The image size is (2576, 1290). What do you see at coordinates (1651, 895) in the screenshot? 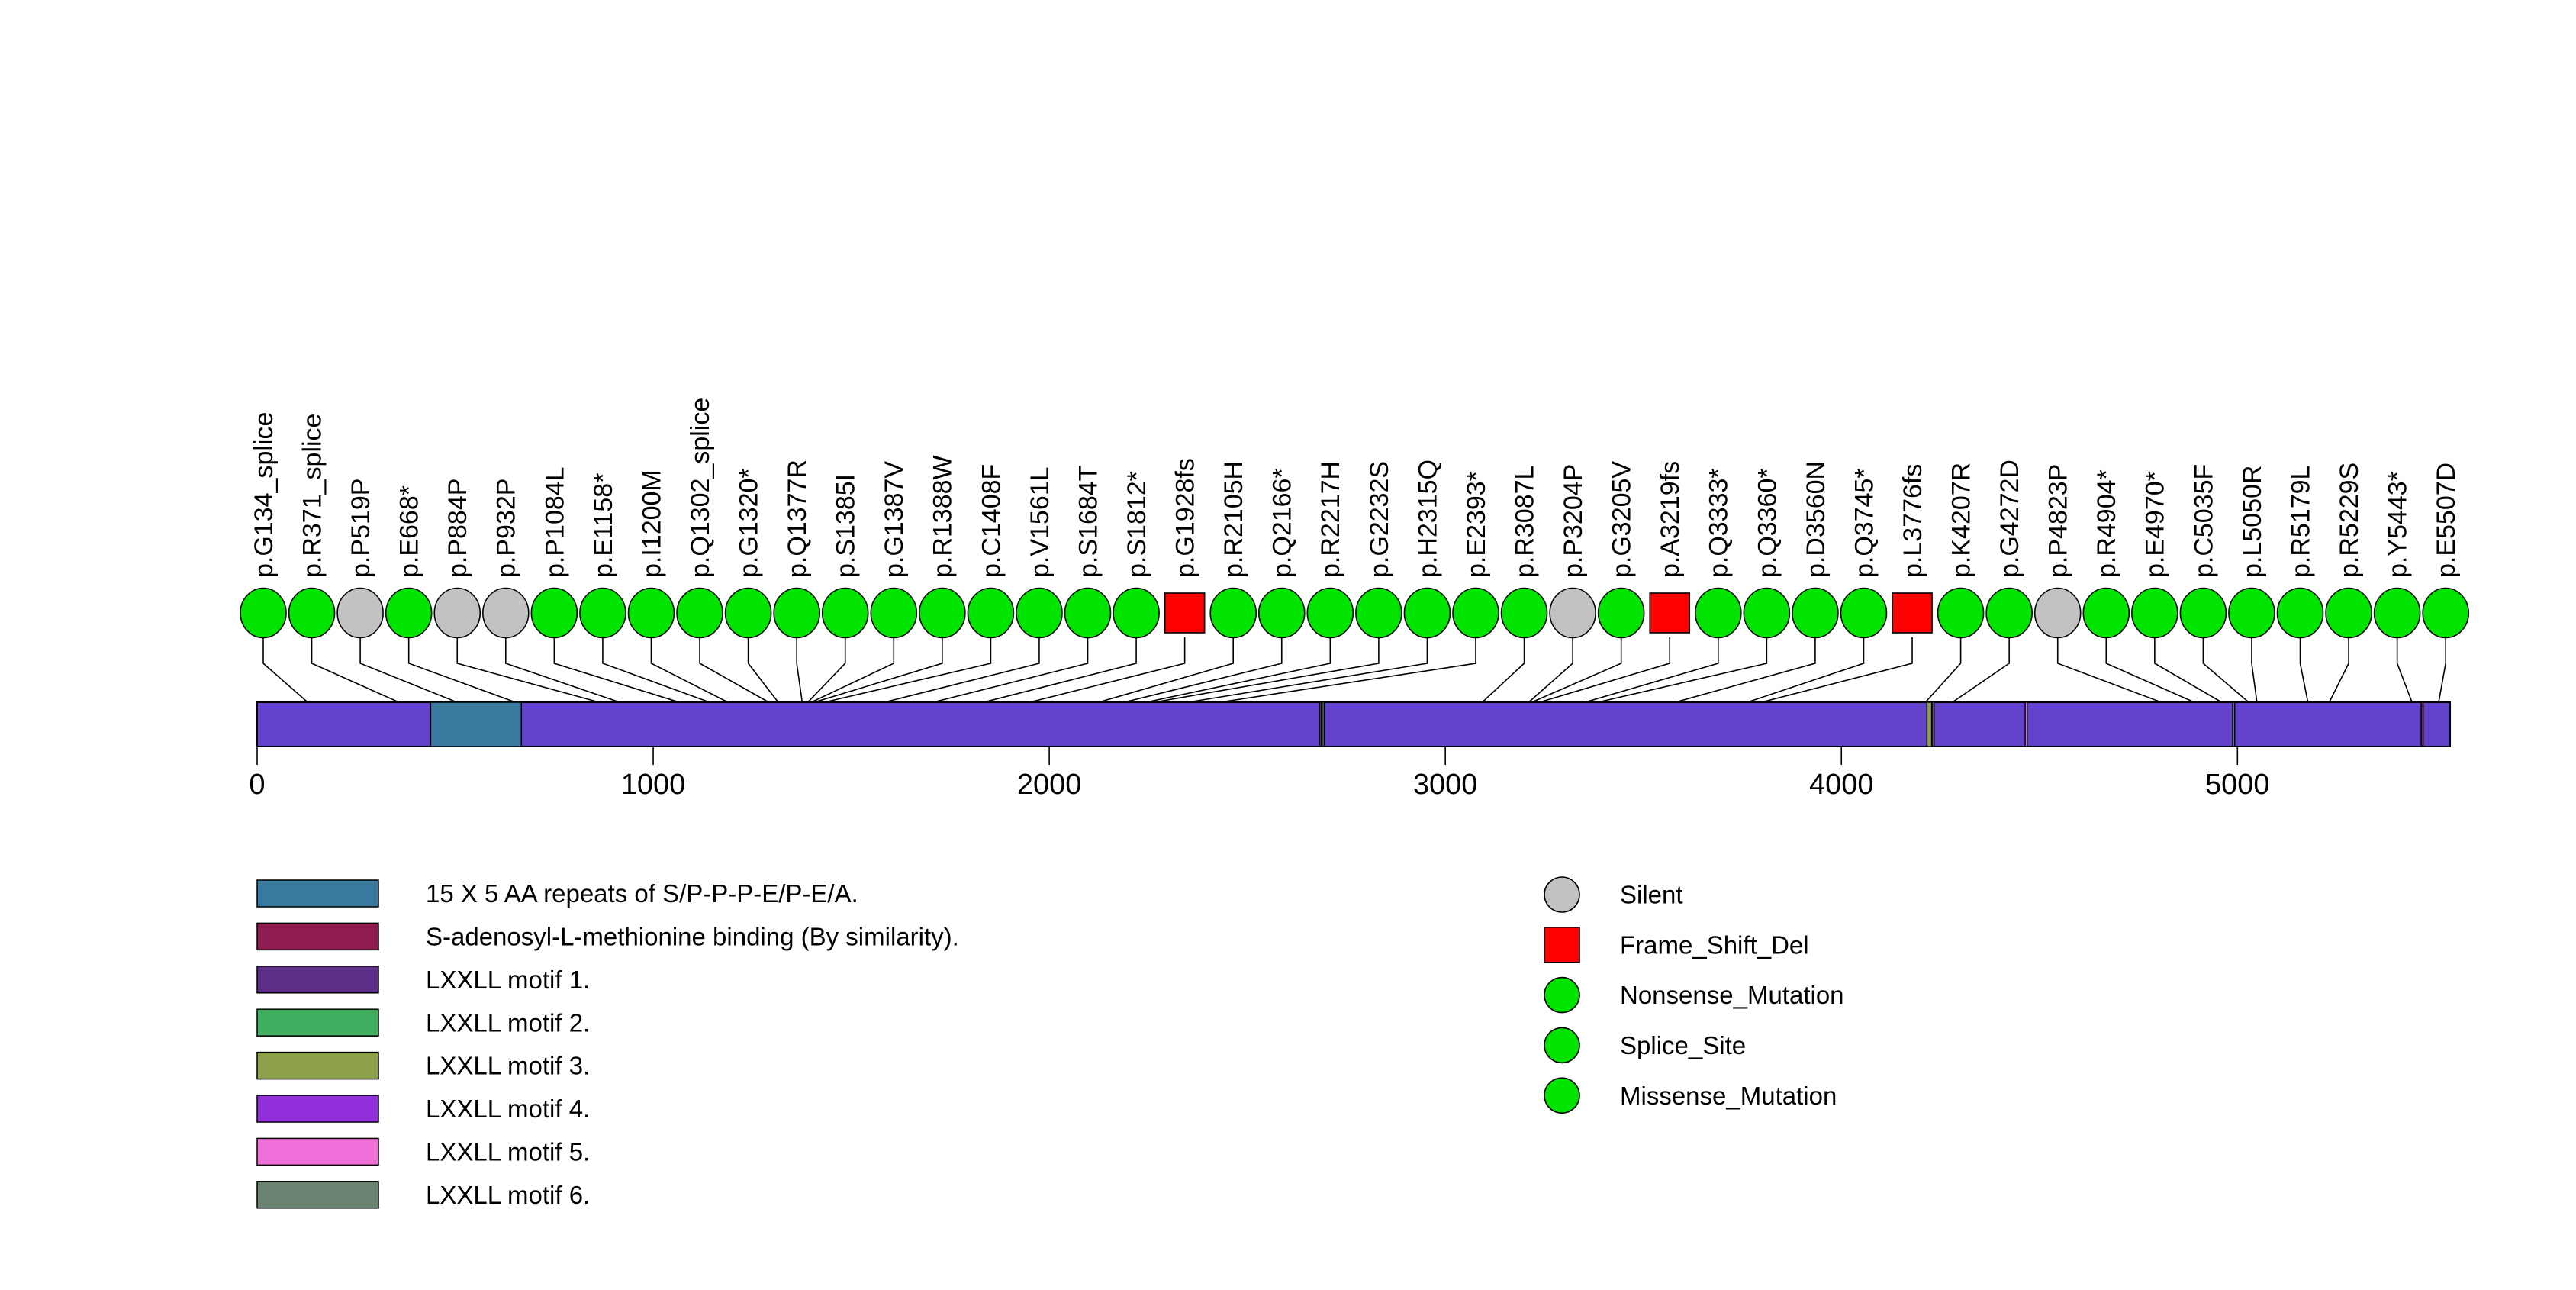
I see `mutation-legend-label: Silent` at bounding box center [1651, 895].